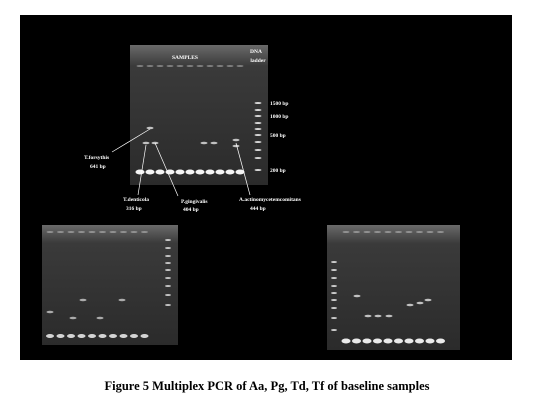 This screenshot has width=534, height=400. Describe the element at coordinates (258, 209) in the screenshot. I see `annotation-size: 444 bp` at that location.